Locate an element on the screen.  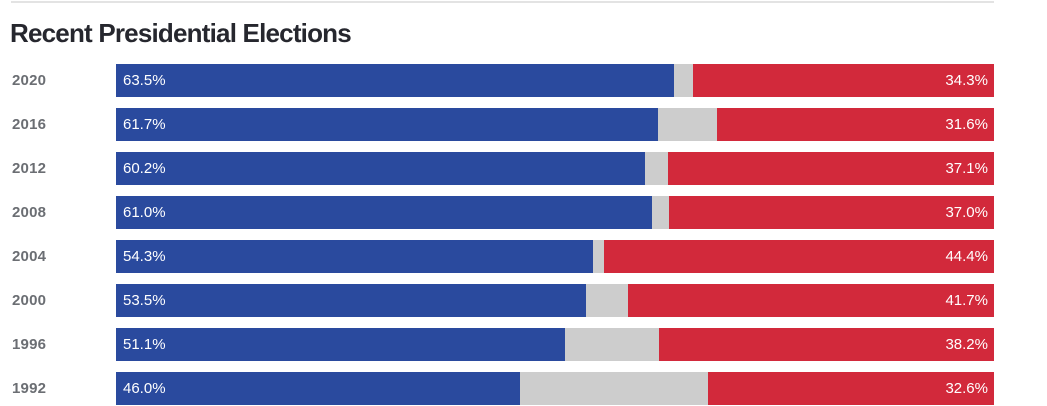
chart-row-2012: 2012 60.2% 37.1% is located at coordinates (497, 168).